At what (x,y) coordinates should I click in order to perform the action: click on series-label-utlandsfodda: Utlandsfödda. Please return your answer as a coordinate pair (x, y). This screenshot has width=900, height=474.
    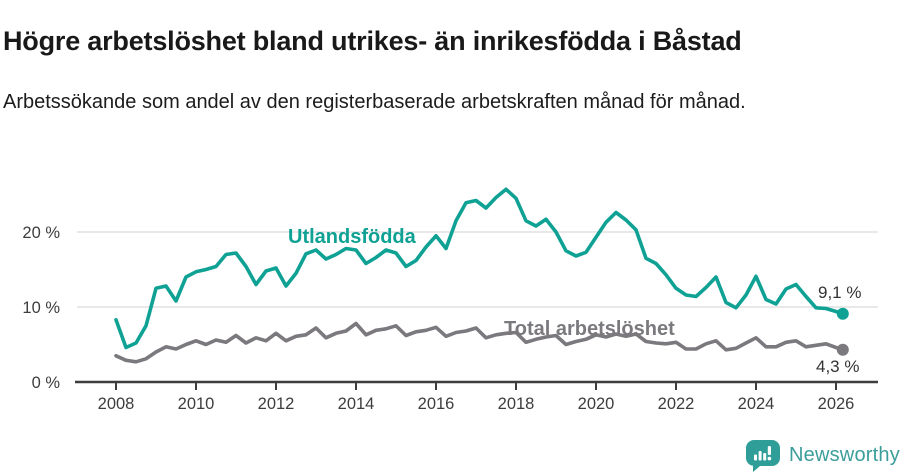
    Looking at the image, I should click on (352, 237).